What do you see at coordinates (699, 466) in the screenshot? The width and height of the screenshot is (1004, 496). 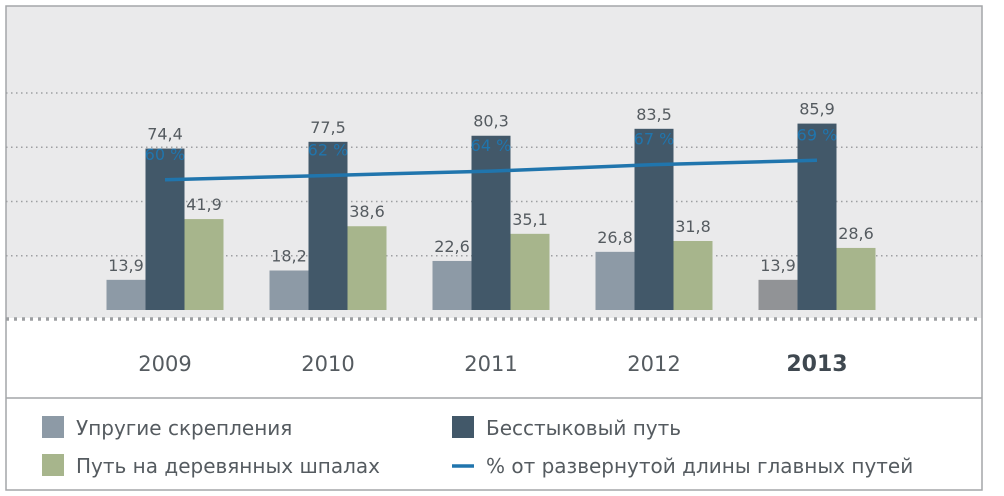 I see `legend-label: % от развернутой длины главных путей` at bounding box center [699, 466].